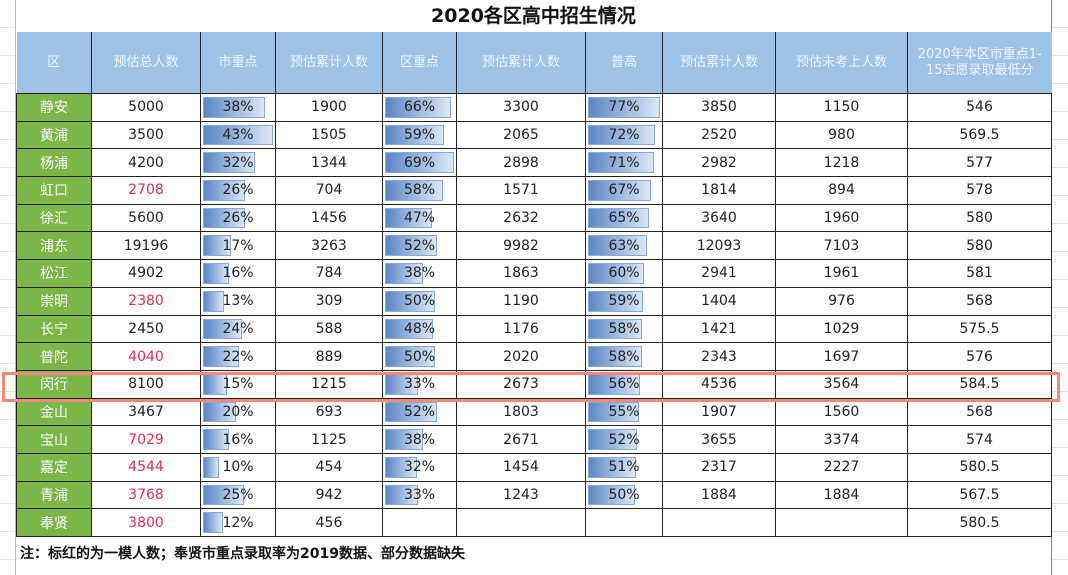 The width and height of the screenshot is (1068, 575). What do you see at coordinates (238, 356) in the screenshot?
I see `city-key-cell: 22%` at bounding box center [238, 356].